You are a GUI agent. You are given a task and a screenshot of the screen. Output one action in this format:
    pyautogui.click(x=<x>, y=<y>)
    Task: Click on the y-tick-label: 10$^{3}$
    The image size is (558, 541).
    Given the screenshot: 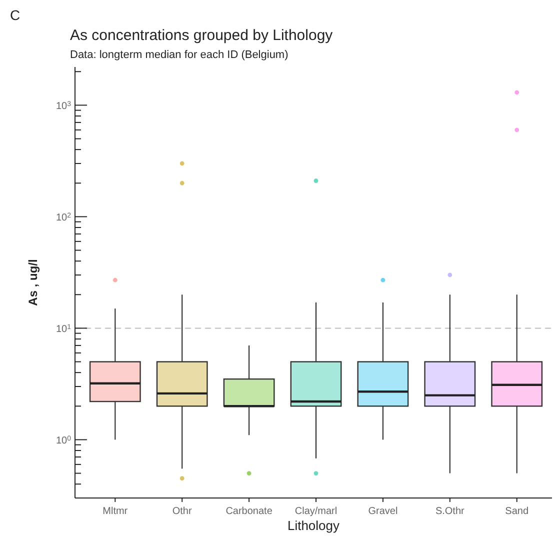 What is the action you would take?
    pyautogui.click(x=64, y=106)
    